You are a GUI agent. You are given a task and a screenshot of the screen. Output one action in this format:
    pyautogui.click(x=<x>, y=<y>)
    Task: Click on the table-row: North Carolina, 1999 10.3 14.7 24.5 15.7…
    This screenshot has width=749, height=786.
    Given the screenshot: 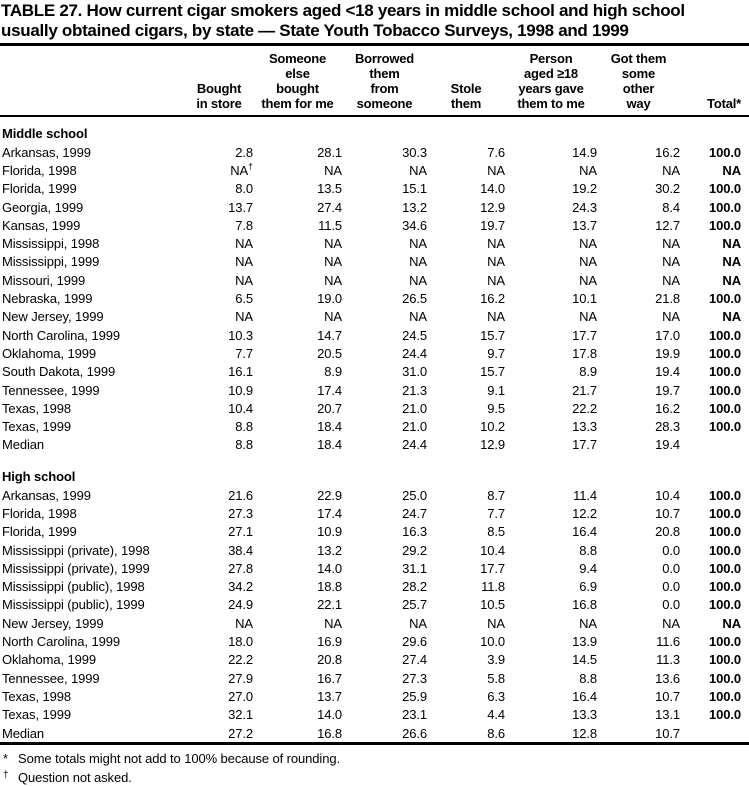 What is the action you would take?
    pyautogui.click(x=374, y=335)
    